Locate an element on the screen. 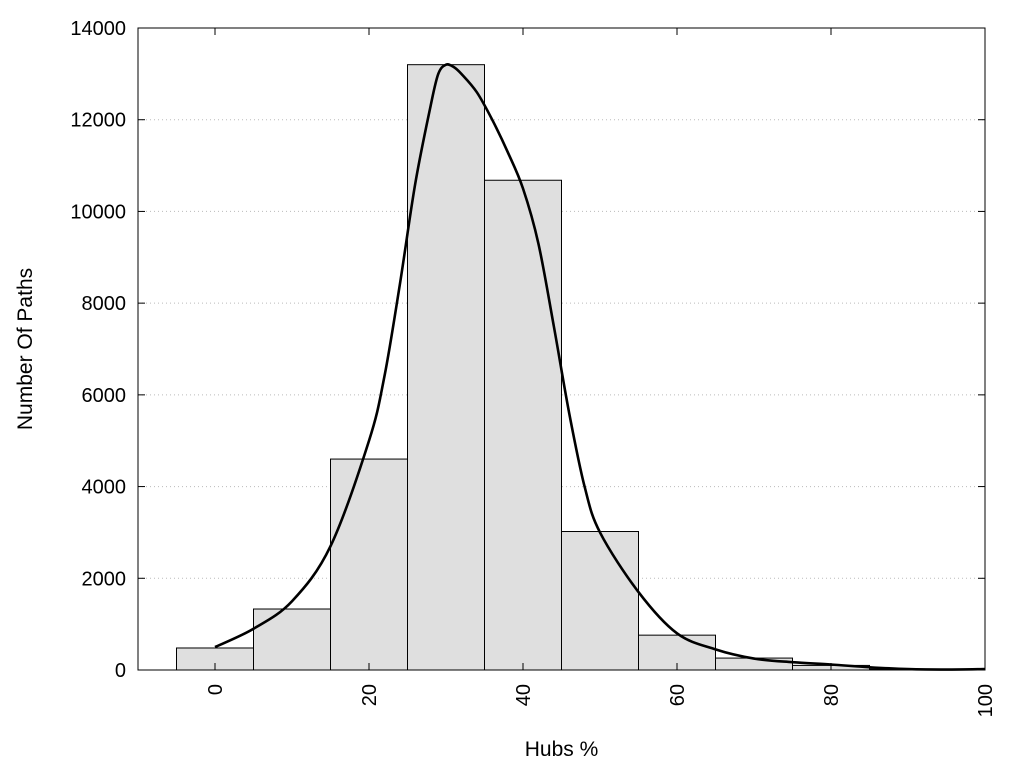 Image resolution: width=1024 pixels, height=768 pixels. x-tick-label: 40 is located at coordinates (524, 695).